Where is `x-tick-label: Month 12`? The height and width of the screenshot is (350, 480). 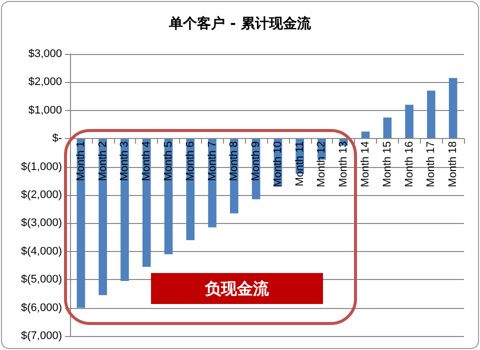 x-tick-label: Month 12 is located at coordinates (322, 164).